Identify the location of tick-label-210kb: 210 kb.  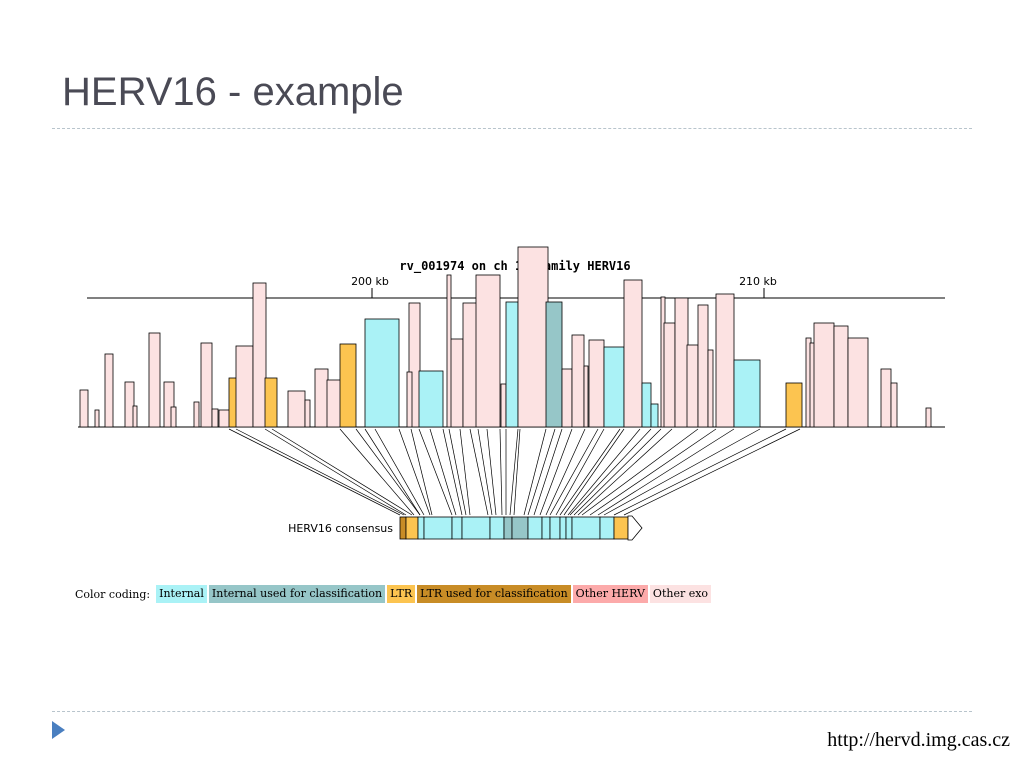
(758, 281).